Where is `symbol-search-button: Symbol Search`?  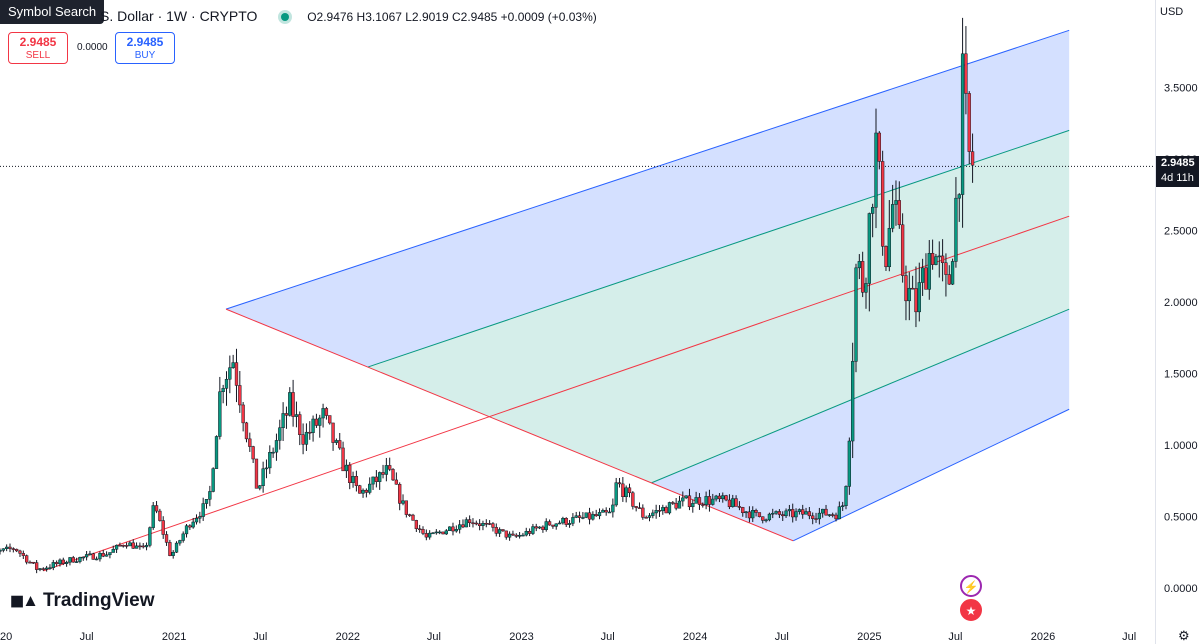 symbol-search-button: Symbol Search is located at coordinates (52, 12).